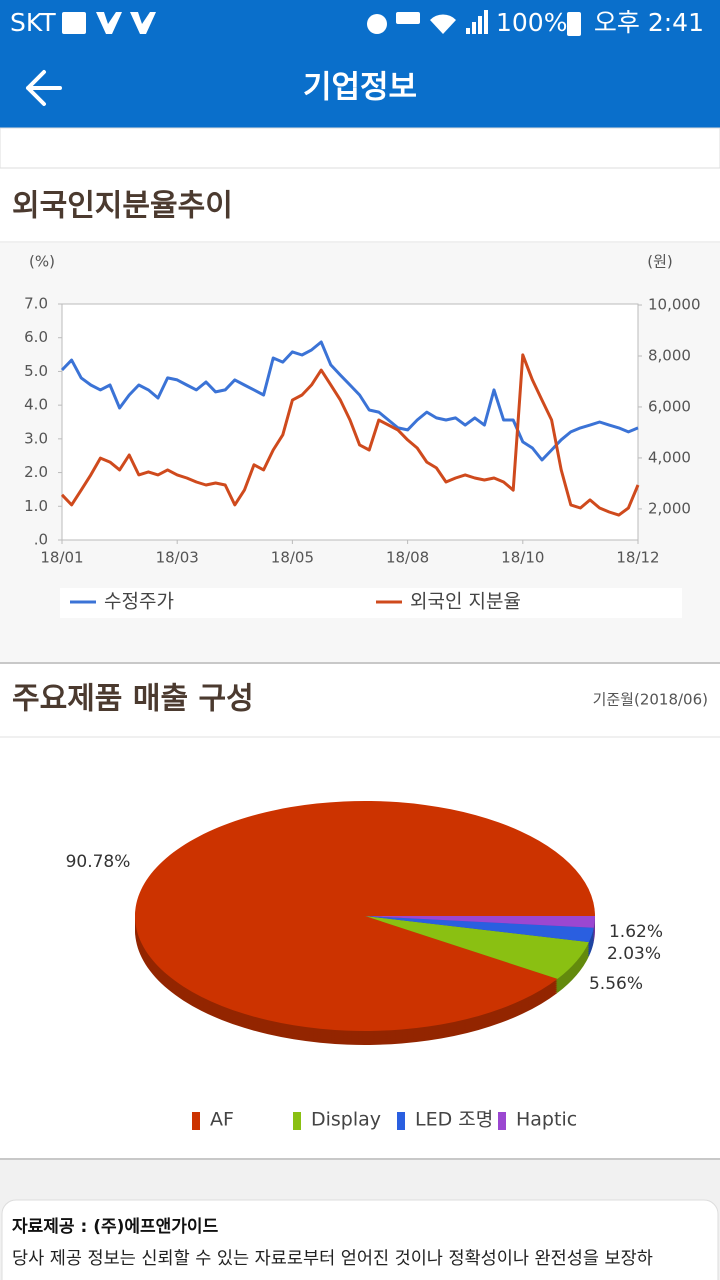  I want to click on legend-label: 수정주가, so click(139, 602).